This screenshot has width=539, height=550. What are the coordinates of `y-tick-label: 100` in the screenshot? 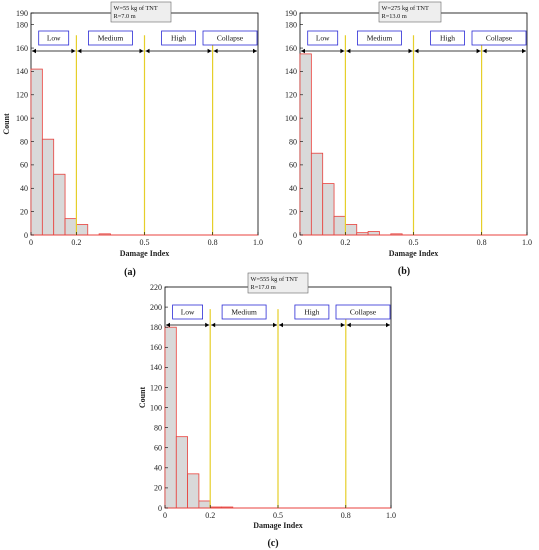 It's located at (156, 407).